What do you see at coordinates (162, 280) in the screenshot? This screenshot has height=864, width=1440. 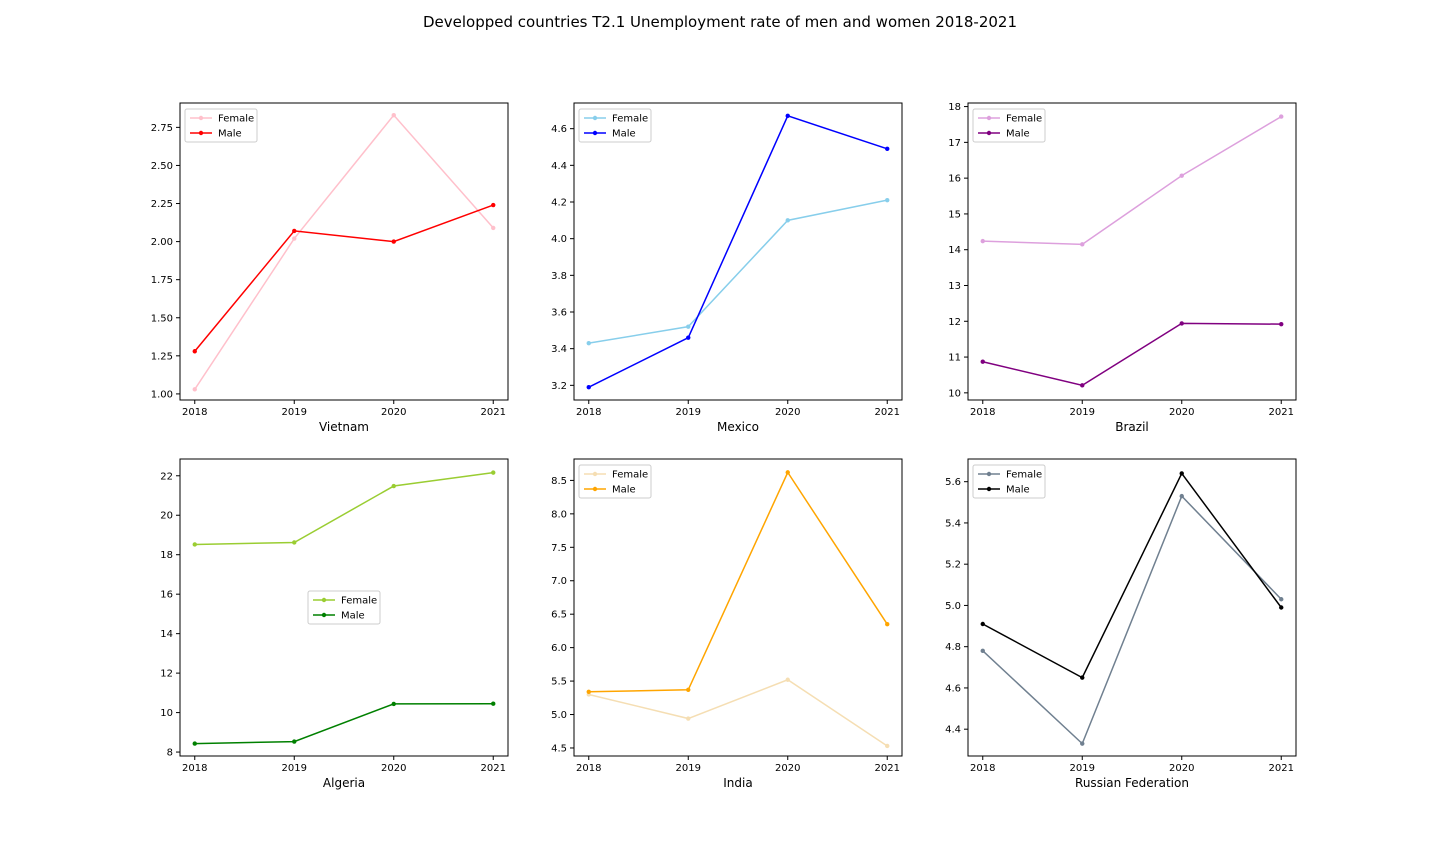 I see `y-tick-label: 1.75` at bounding box center [162, 280].